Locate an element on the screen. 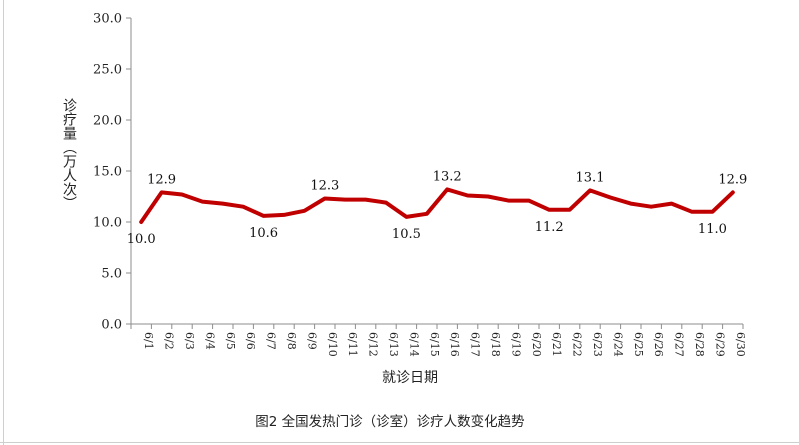  x-tick-label: 6/21 is located at coordinates (556, 344).